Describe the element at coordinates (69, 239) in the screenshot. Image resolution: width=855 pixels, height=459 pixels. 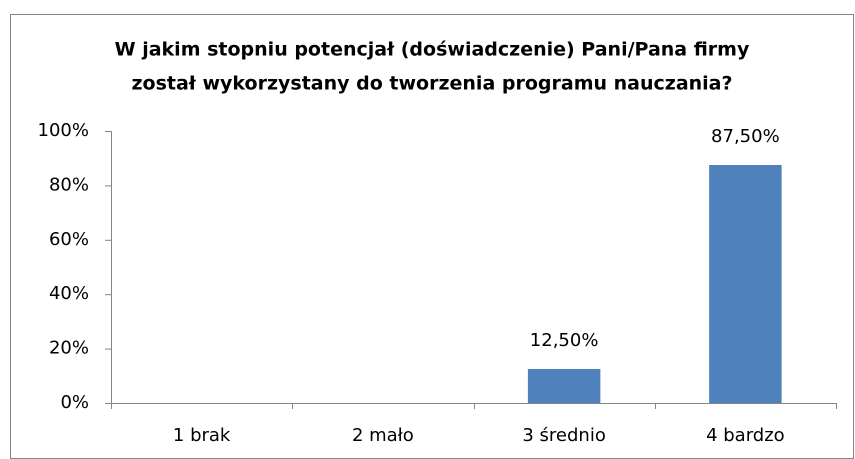
I see `y-tick-label: 60%` at that location.